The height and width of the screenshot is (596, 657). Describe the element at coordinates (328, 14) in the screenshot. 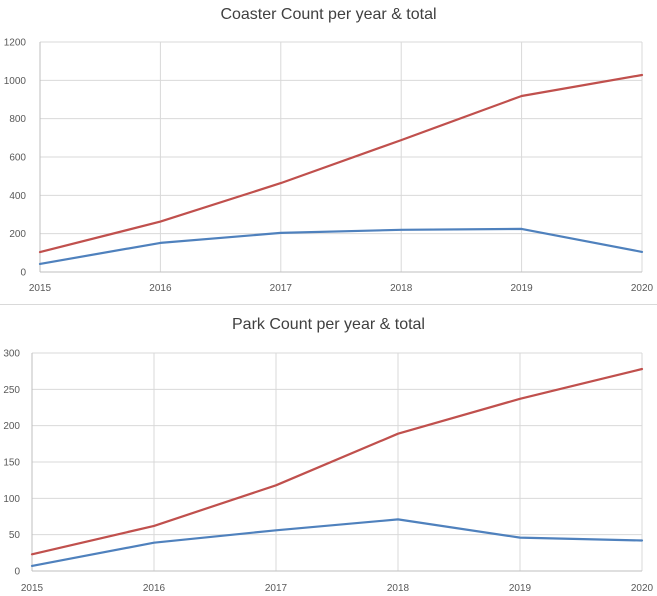

I see `chart-title: Coaster Count per year & total` at that location.